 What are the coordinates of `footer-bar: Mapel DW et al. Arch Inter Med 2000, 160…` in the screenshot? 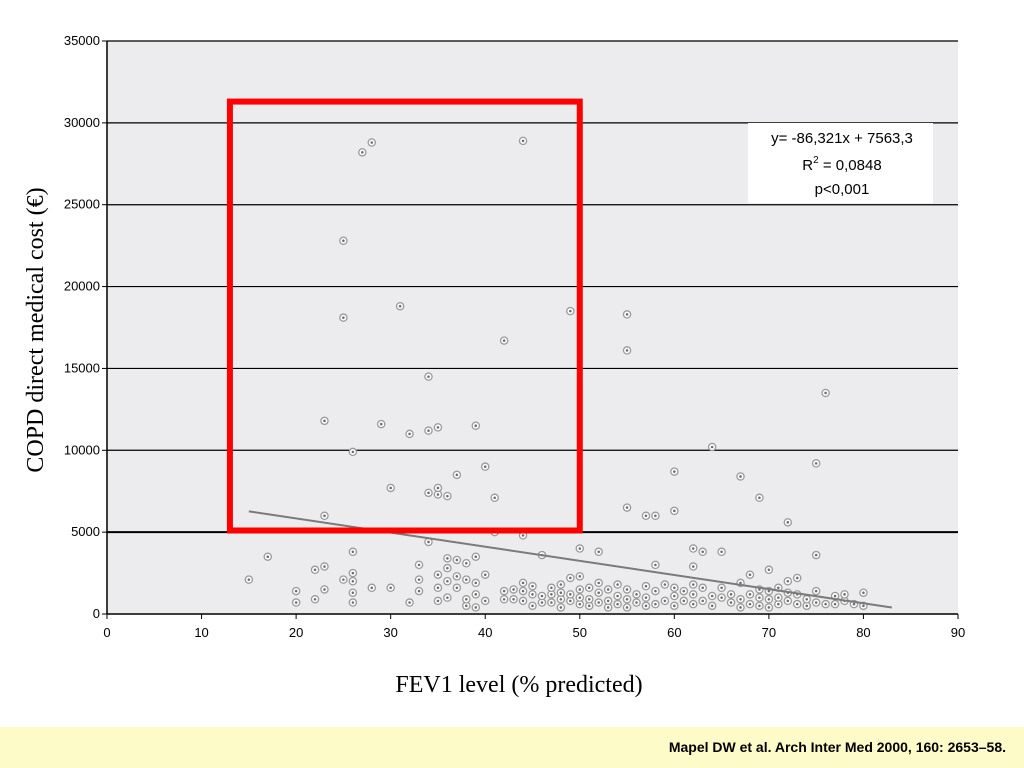 It's located at (512, 747).